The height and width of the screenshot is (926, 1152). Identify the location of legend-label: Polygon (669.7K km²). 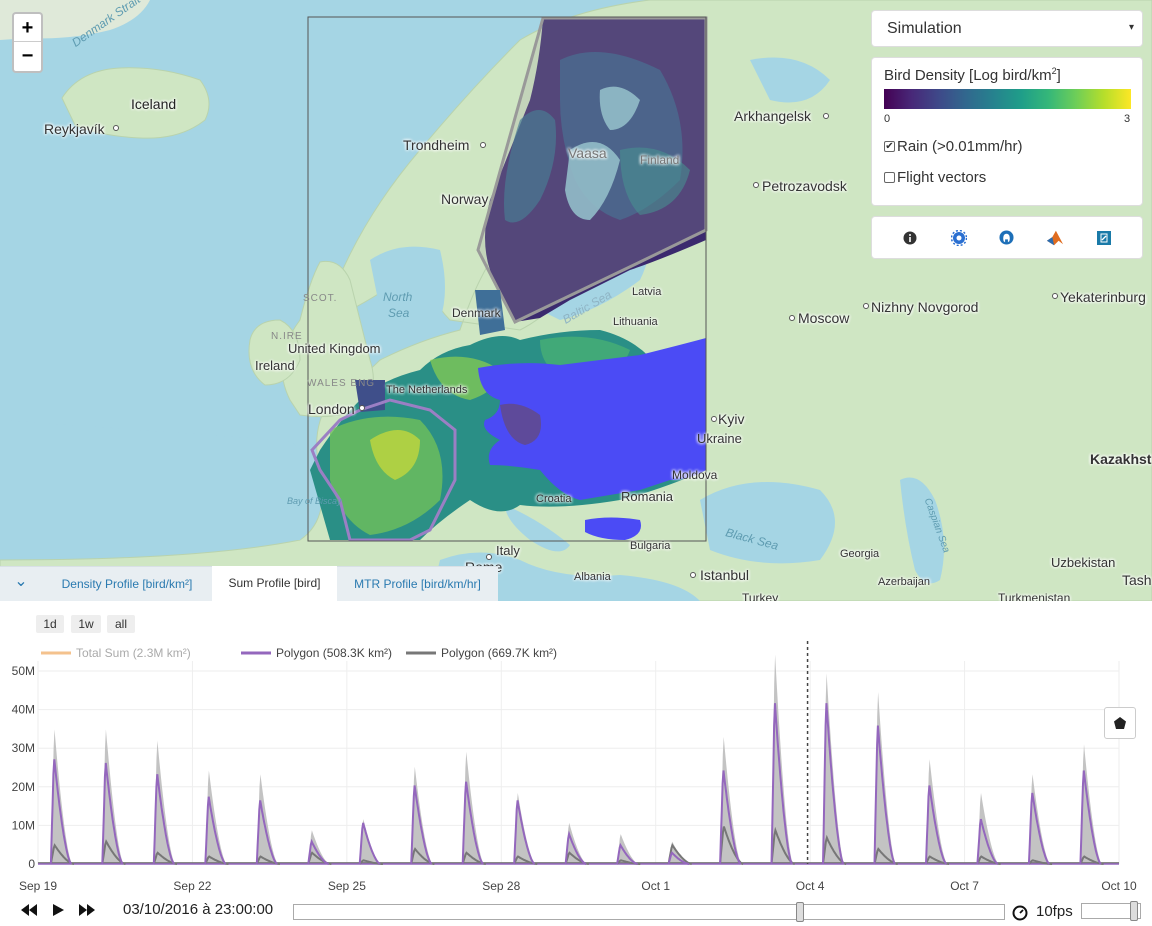
(499, 653).